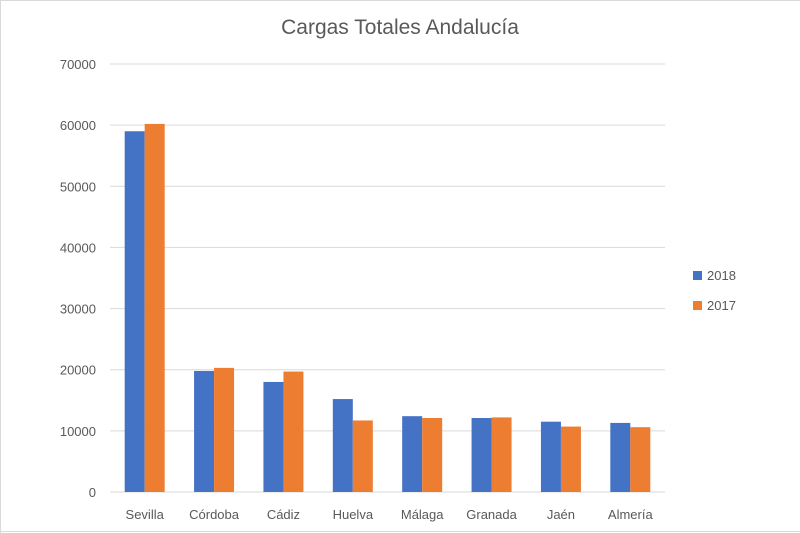 The height and width of the screenshot is (533, 800). What do you see at coordinates (78, 431) in the screenshot?
I see `y-tick-label: 10000` at bounding box center [78, 431].